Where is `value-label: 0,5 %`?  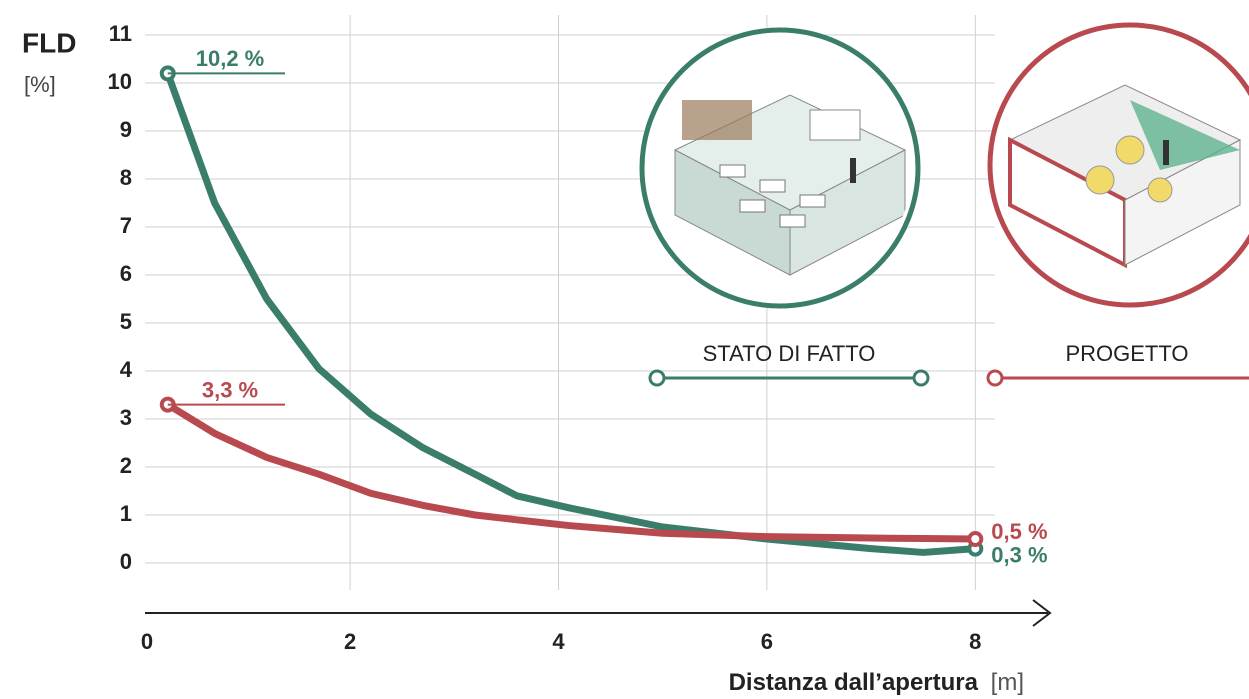
value-label: 0,5 % is located at coordinates (1019, 531).